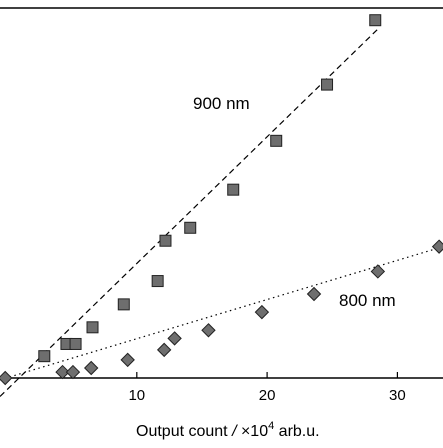 This screenshot has height=448, width=443. Describe the element at coordinates (184, 431) in the screenshot. I see `x-axis-label-prefix: Output count` at that location.